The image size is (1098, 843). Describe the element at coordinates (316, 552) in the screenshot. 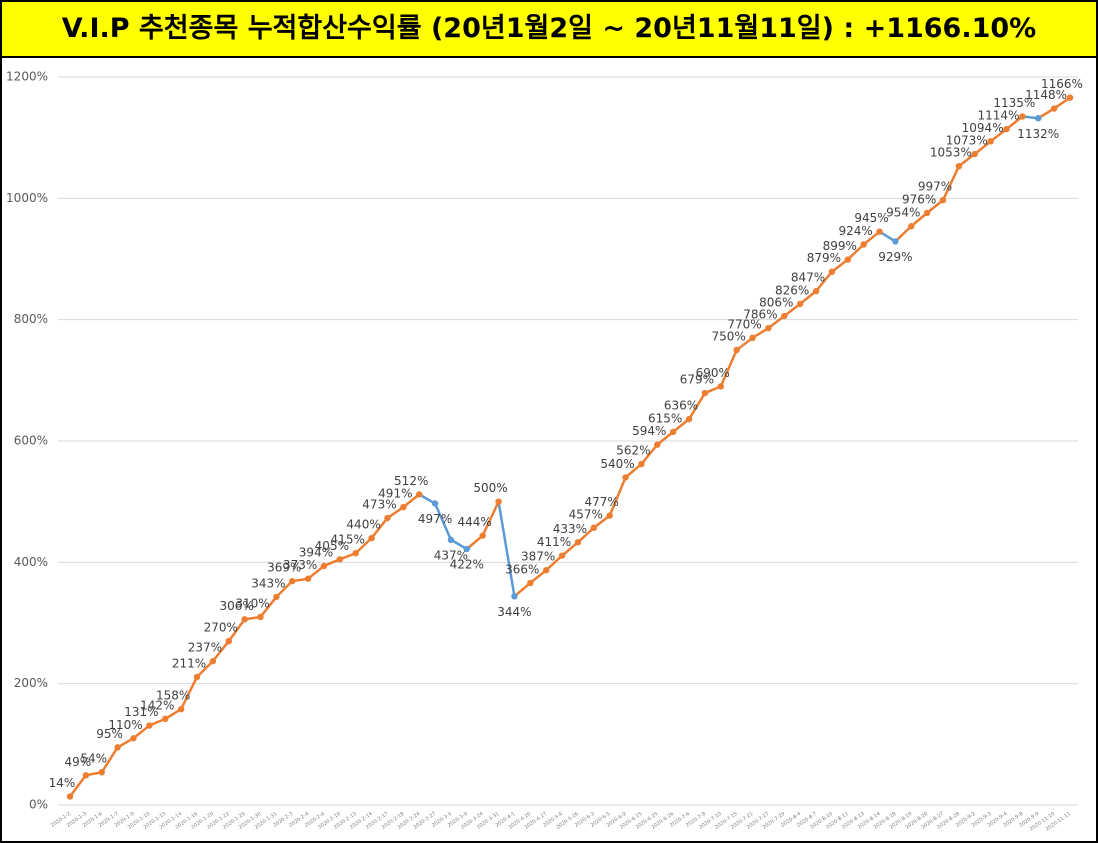

I see `data-label: 394%` at that location.